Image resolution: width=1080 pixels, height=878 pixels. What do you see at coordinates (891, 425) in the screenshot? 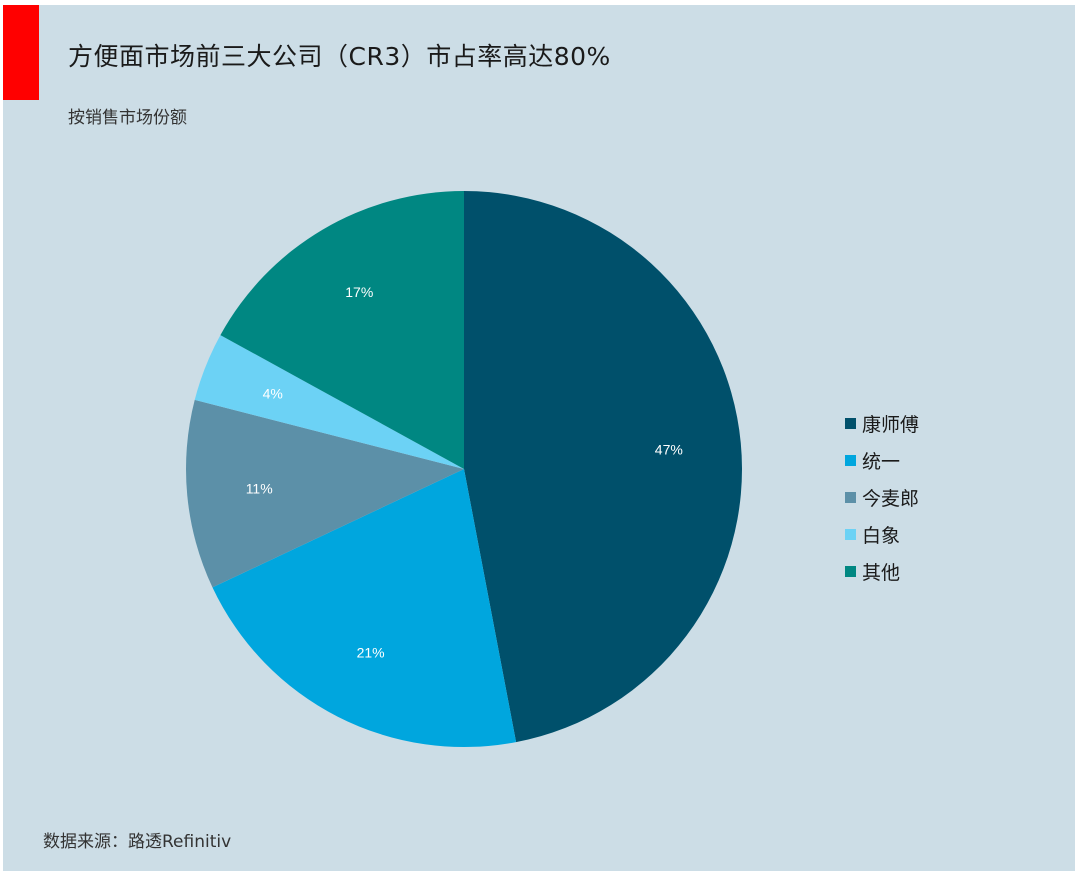
I see `legend-label: 康师傅` at bounding box center [891, 425].